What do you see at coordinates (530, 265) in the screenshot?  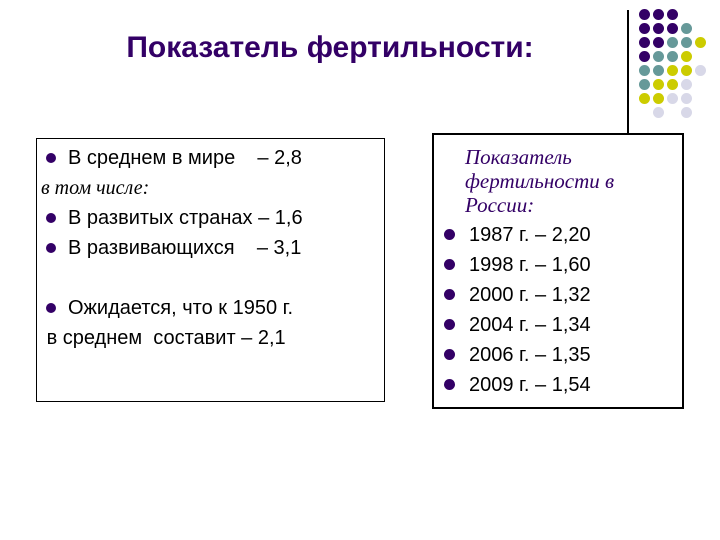 I see `year-value-label: 1998 г. – 1,60` at bounding box center [530, 265].